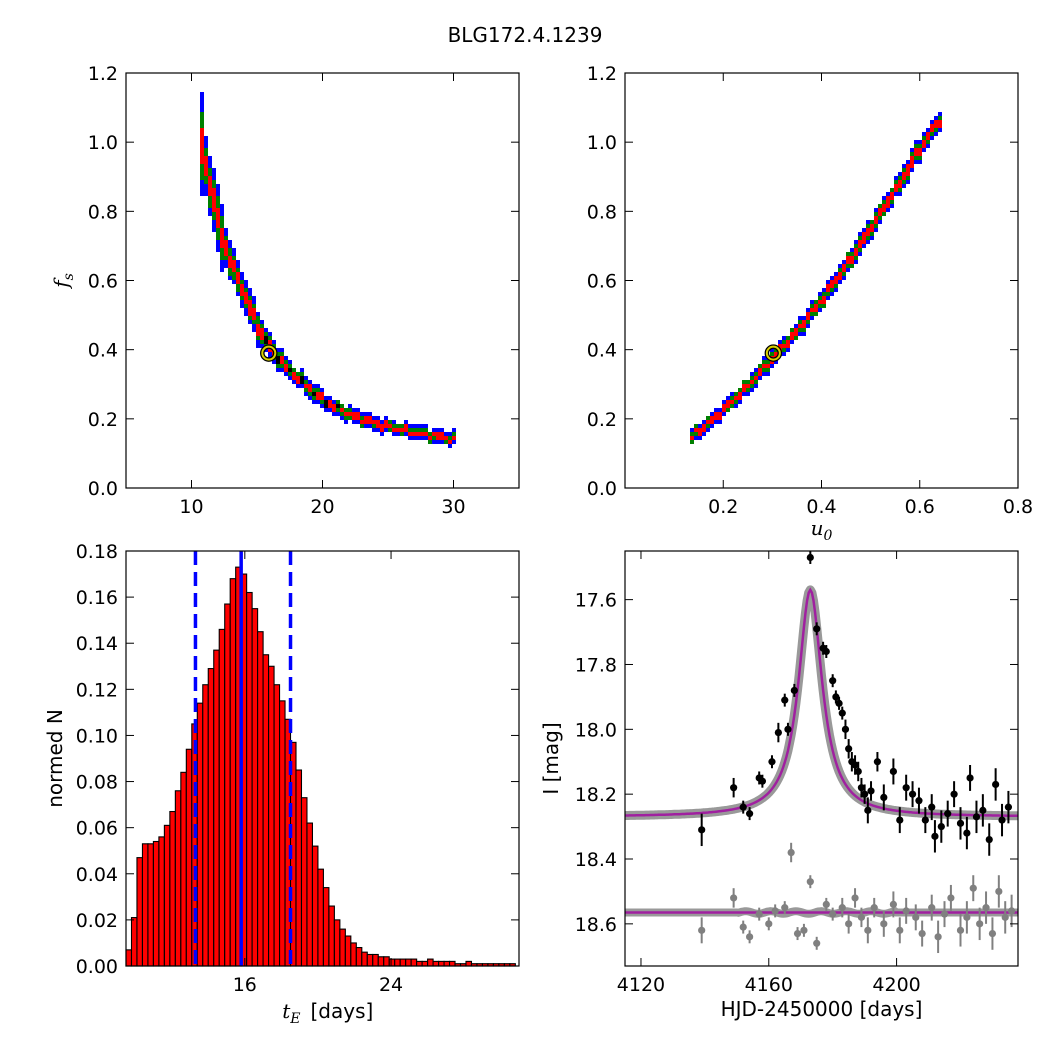  Describe the element at coordinates (63, 281) in the screenshot. I see `axis-label-math: fs` at that location.